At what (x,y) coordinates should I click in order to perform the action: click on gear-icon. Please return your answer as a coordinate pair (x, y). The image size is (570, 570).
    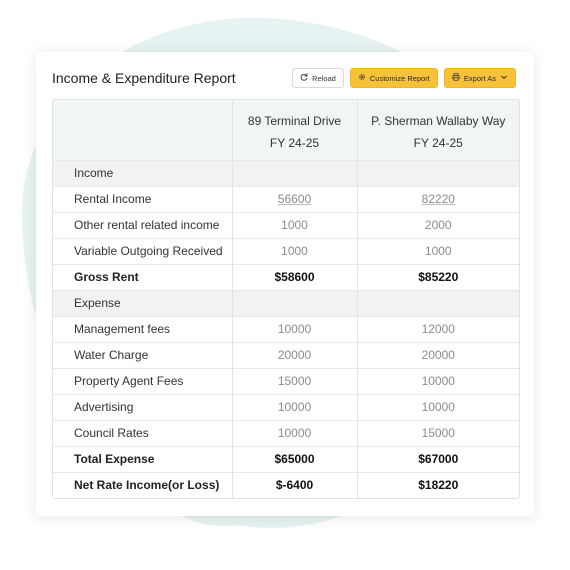
    Looking at the image, I should click on (362, 78).